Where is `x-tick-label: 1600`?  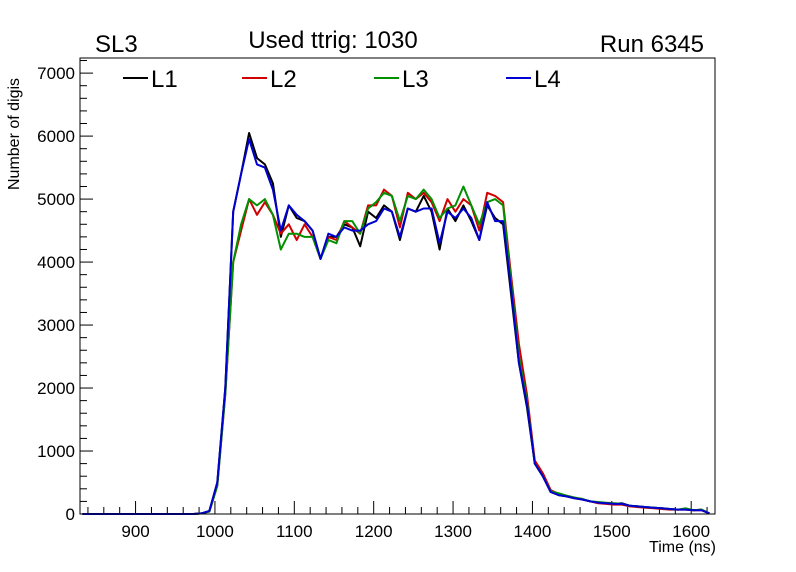
x-tick-label: 1600 is located at coordinates (691, 531).